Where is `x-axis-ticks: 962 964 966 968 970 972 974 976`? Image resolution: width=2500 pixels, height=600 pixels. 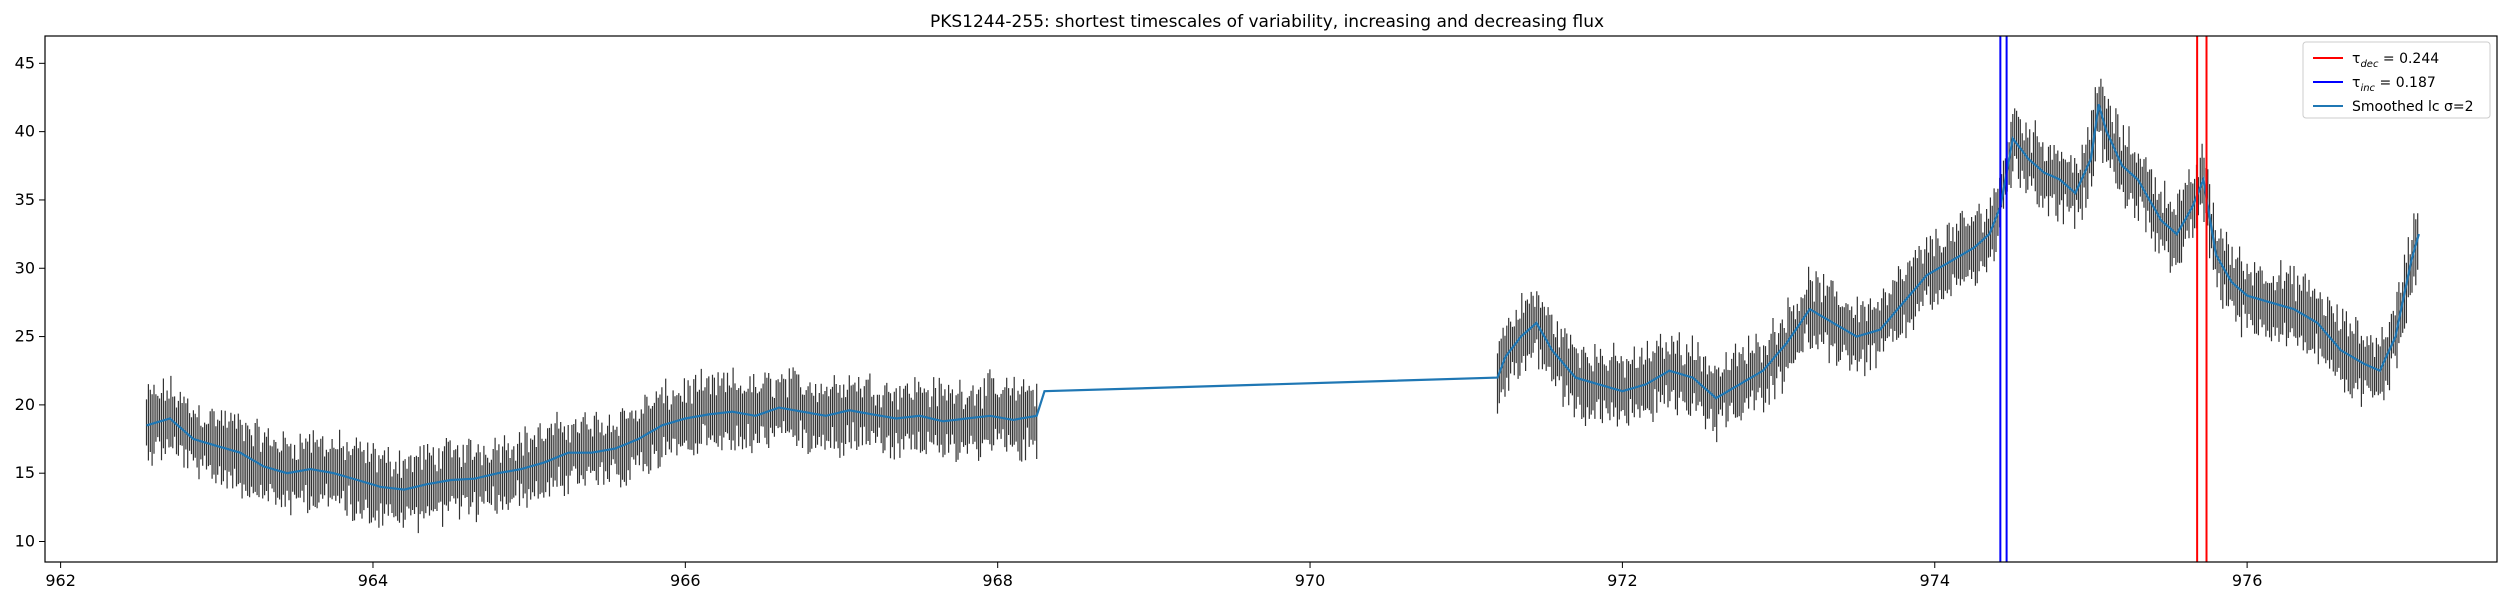
x-axis-ticks: 962 964 966 968 970 972 974 976 is located at coordinates (1153, 576).